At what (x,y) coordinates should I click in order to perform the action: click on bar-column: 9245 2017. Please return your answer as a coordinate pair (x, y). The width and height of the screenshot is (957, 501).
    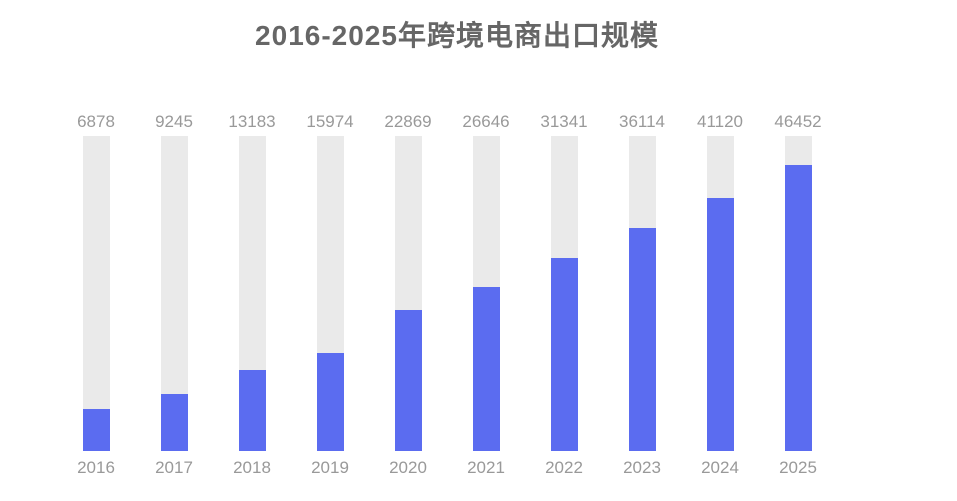
    Looking at the image, I should click on (174, 295).